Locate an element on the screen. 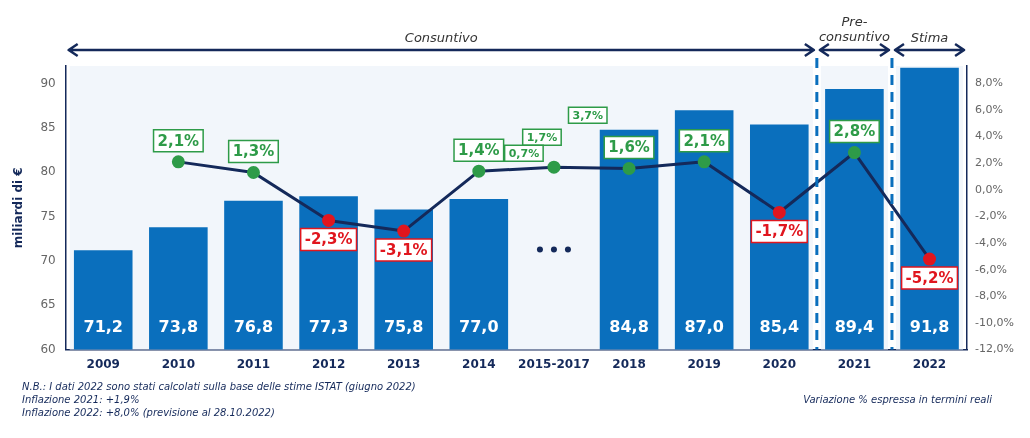 This screenshot has width=1030, height=438. y-tick-label: 80 is located at coordinates (48, 171).